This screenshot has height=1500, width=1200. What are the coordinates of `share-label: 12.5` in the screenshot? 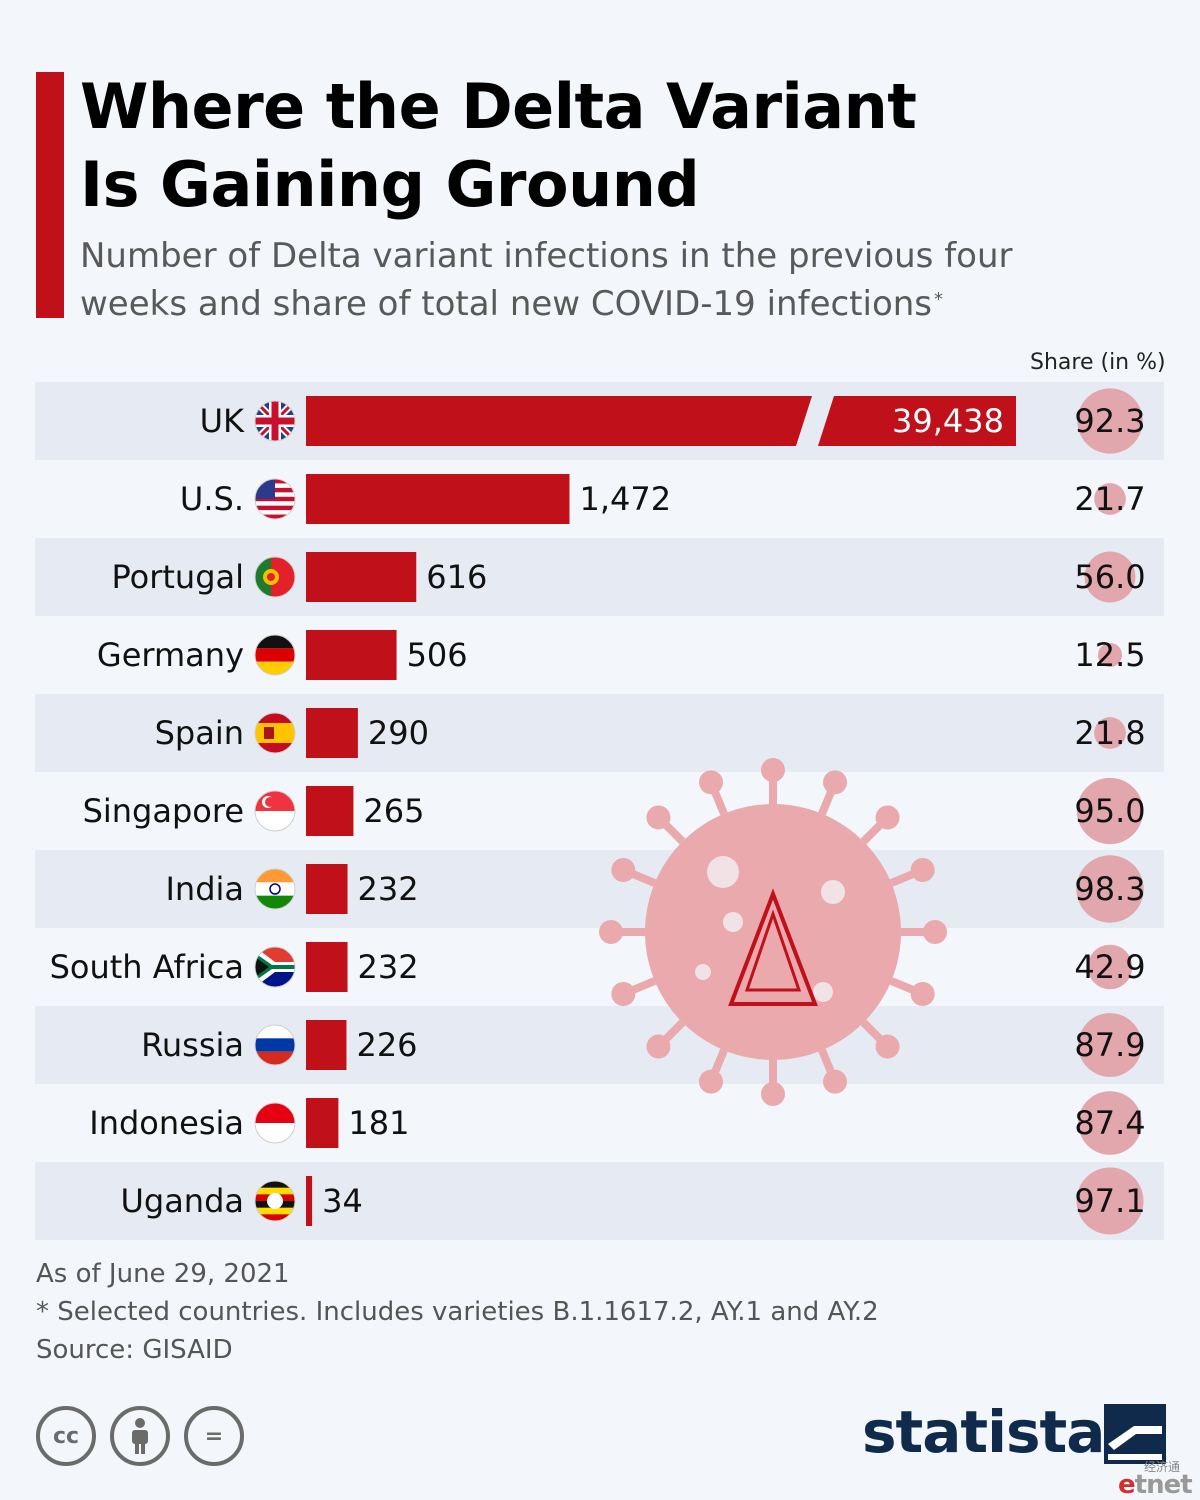 It's located at (1109, 655).